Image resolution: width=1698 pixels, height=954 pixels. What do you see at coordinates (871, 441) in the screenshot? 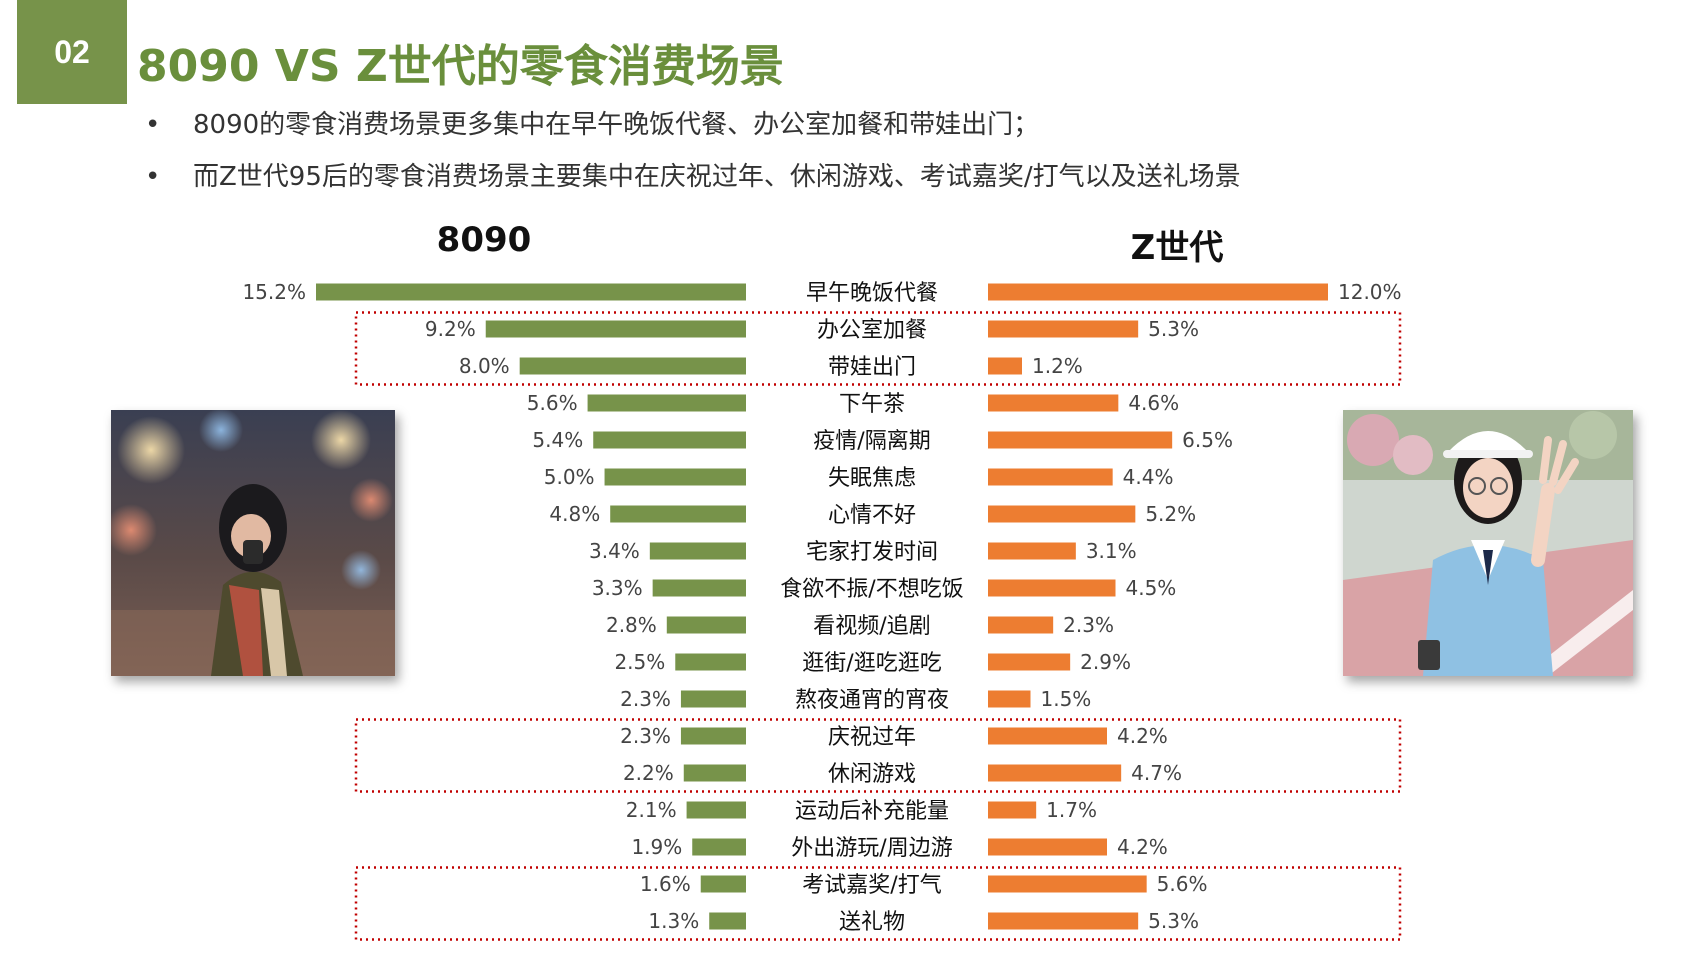
I see `category-label: 疫情/隔离期` at bounding box center [871, 441].